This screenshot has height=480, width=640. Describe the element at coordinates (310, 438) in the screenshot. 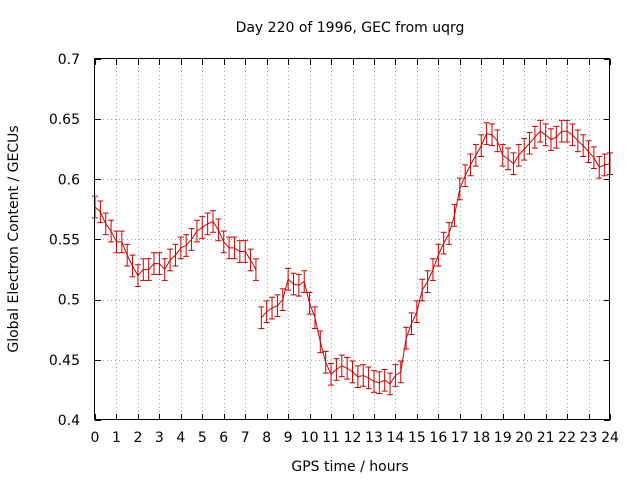

I see `x-tick-label: 10` at that location.